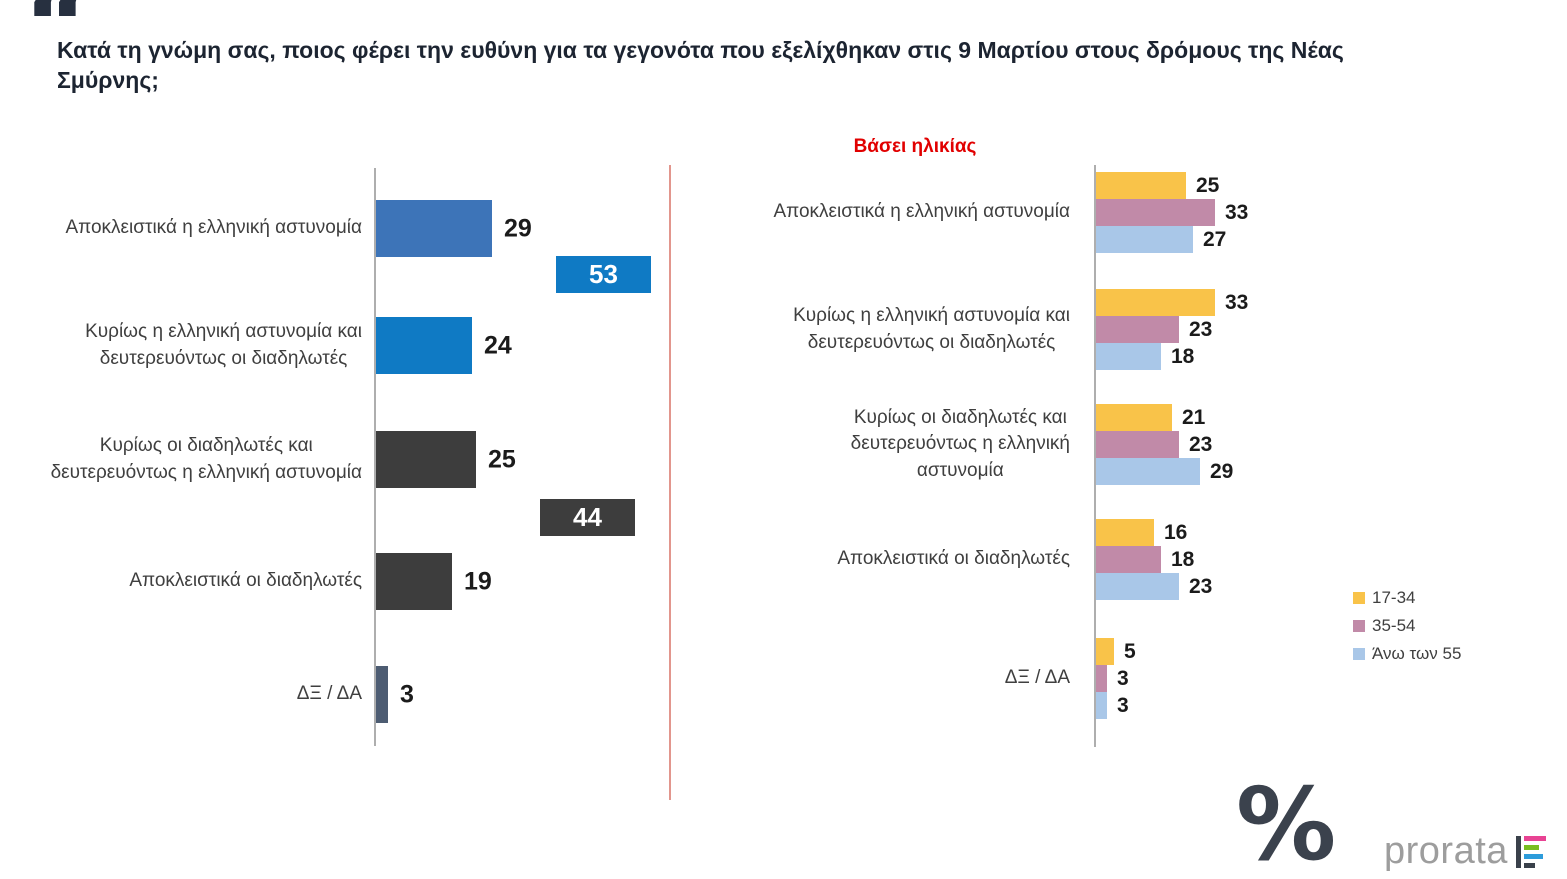 Image resolution: width=1567 pixels, height=879 pixels. I want to click on prorata-logo: prorata, so click(1465, 851).